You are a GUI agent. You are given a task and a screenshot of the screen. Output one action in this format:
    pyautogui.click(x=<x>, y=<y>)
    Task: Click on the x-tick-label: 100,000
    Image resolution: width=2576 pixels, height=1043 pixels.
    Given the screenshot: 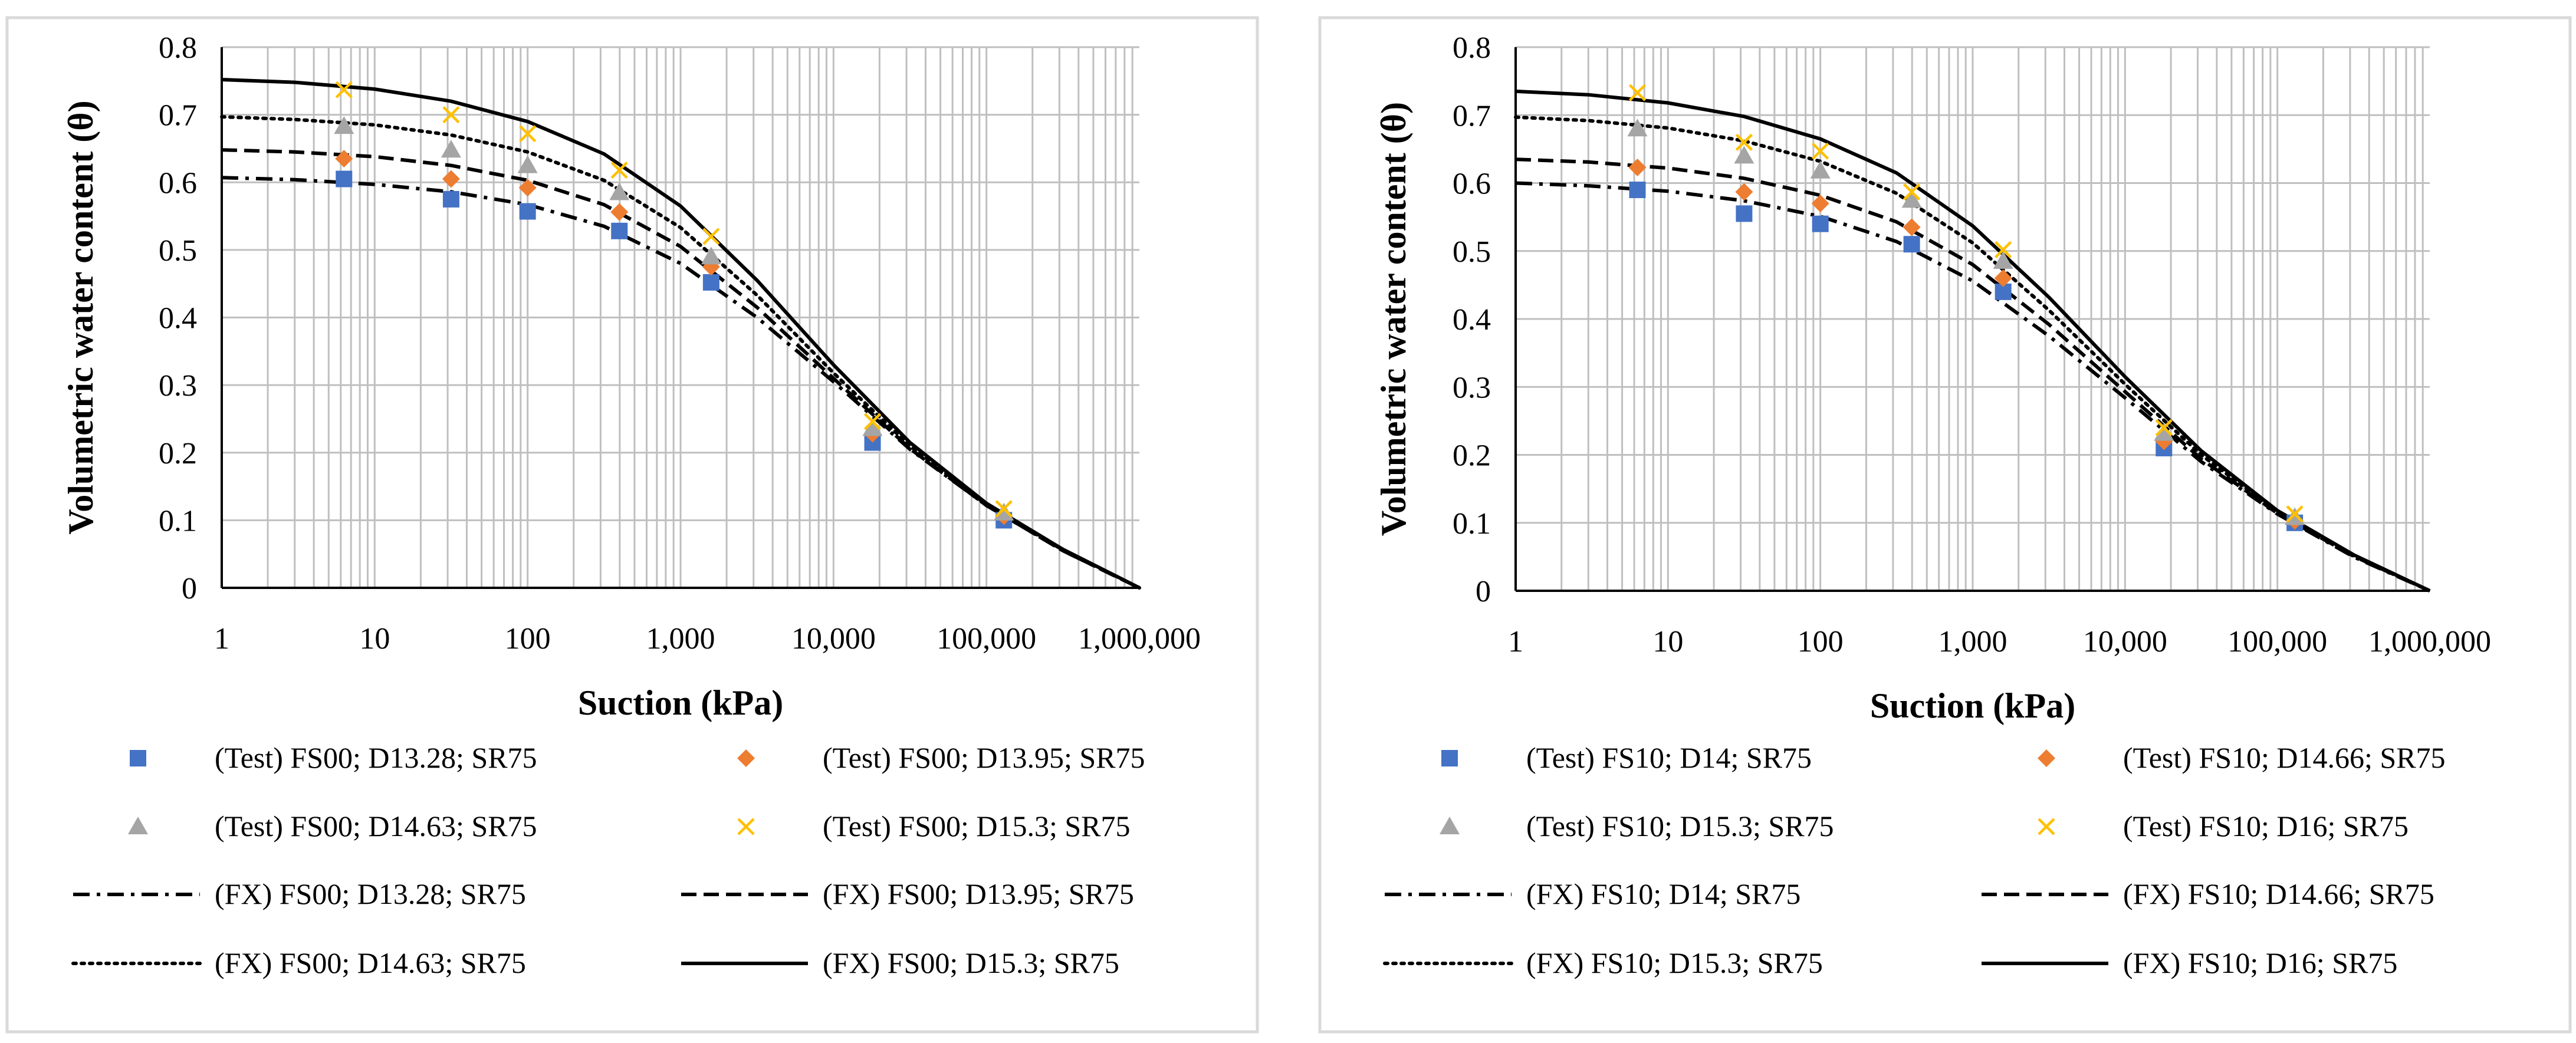 What is the action you would take?
    pyautogui.click(x=986, y=639)
    